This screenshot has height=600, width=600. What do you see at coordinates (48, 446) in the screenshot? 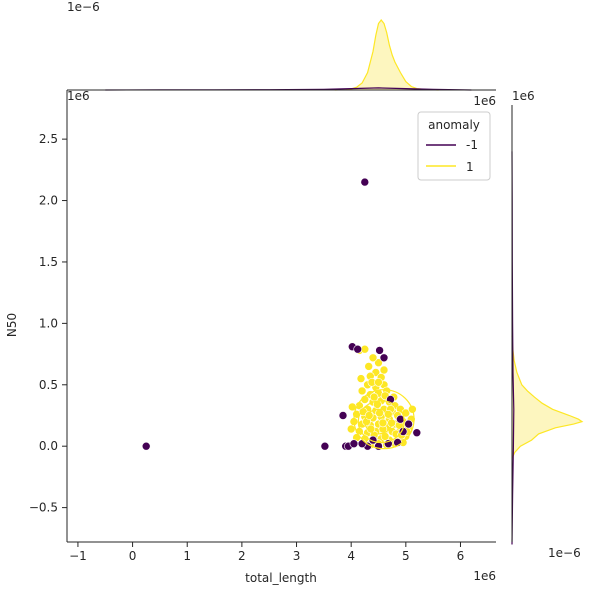
I see `y-tick-label: 0.0` at bounding box center [48, 446].